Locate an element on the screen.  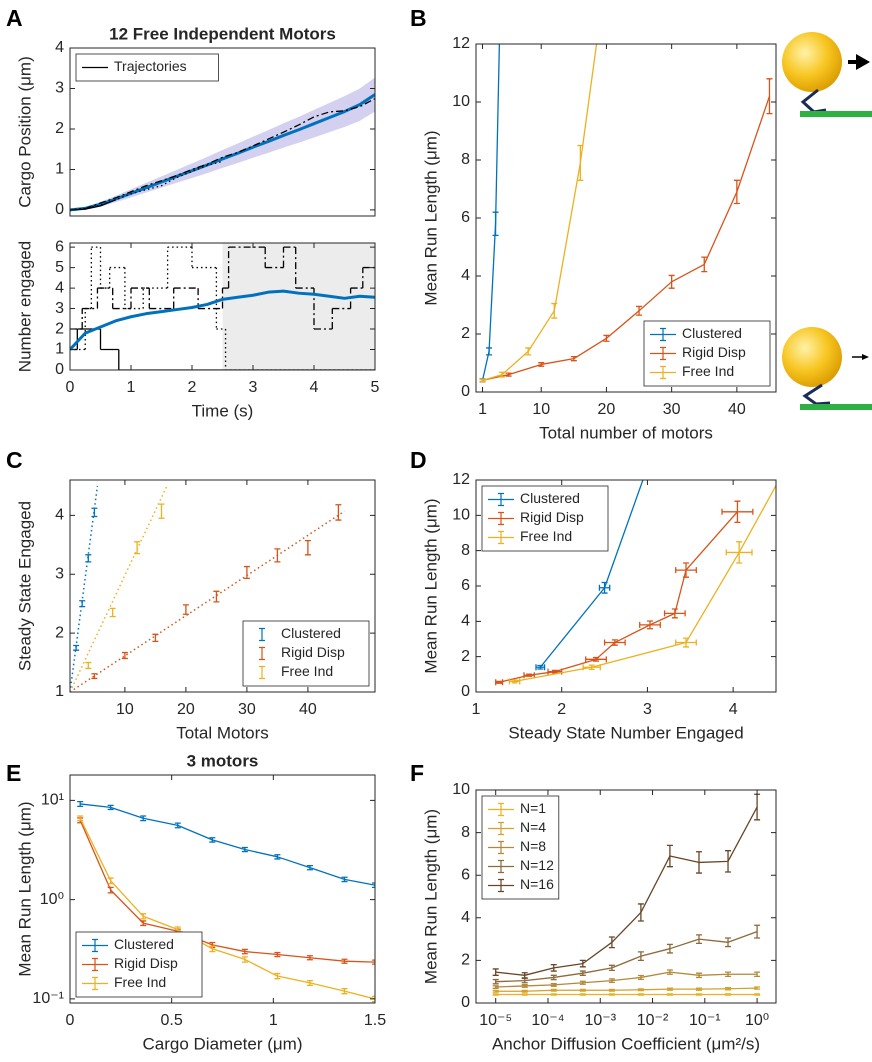
y-tick-label: 5 is located at coordinates (59, 267).